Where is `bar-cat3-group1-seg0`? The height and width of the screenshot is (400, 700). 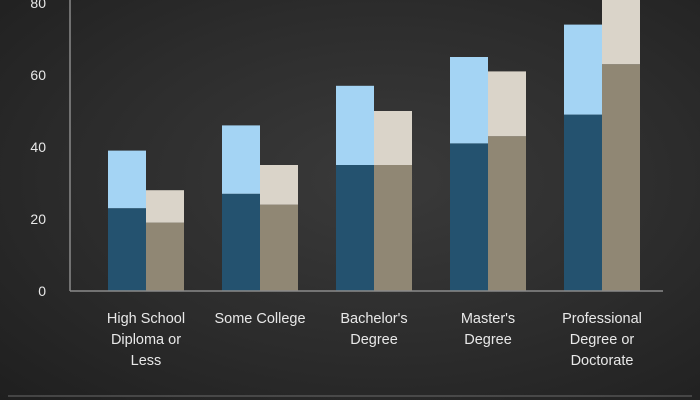 bar-cat3-group1-seg0 is located at coordinates (507, 213).